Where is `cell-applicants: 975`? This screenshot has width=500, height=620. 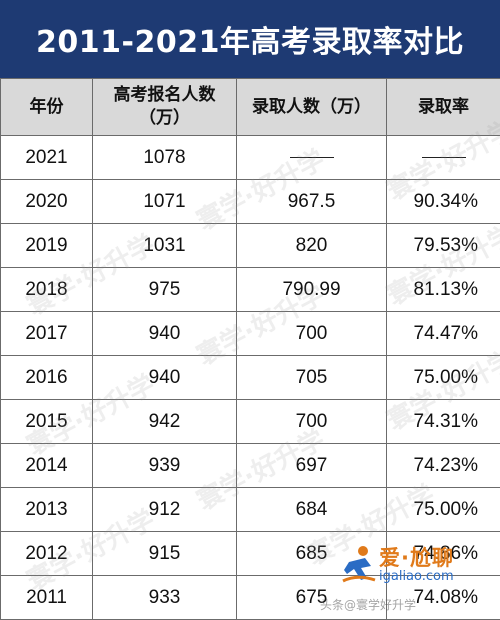
cell-applicants: 975 is located at coordinates (165, 290).